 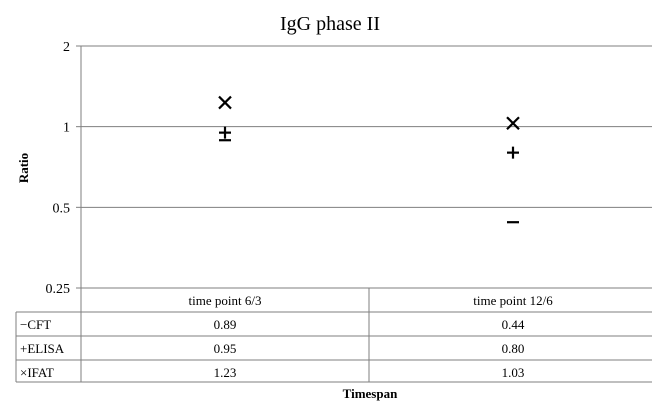 I want to click on data-markers, so click(x=369, y=159).